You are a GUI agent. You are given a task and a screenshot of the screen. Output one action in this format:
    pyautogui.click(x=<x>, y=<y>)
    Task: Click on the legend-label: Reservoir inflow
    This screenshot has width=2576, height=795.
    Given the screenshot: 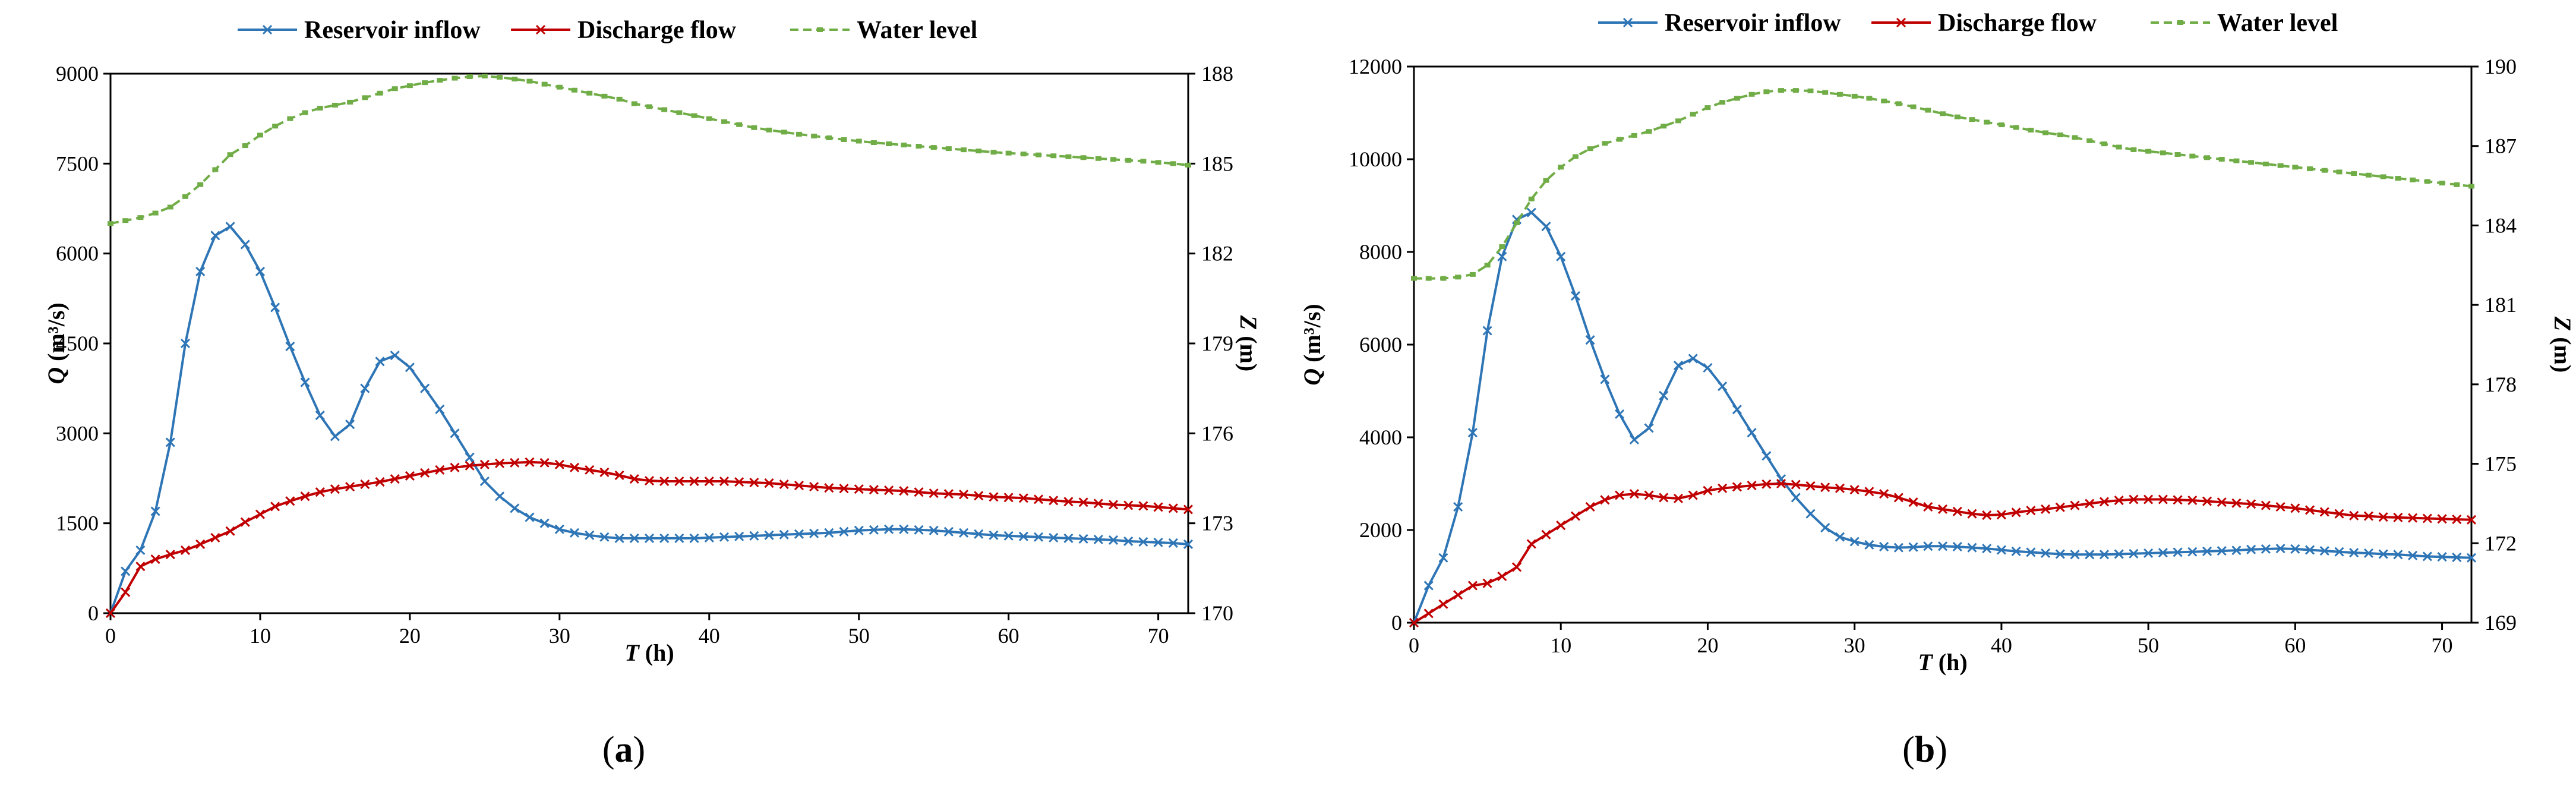 What is the action you would take?
    pyautogui.click(x=1753, y=24)
    